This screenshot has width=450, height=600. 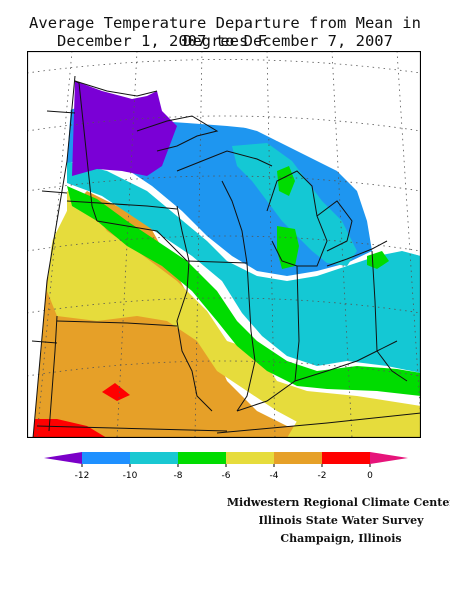 I want to click on legend-tick-label: 0, so click(x=370, y=476).